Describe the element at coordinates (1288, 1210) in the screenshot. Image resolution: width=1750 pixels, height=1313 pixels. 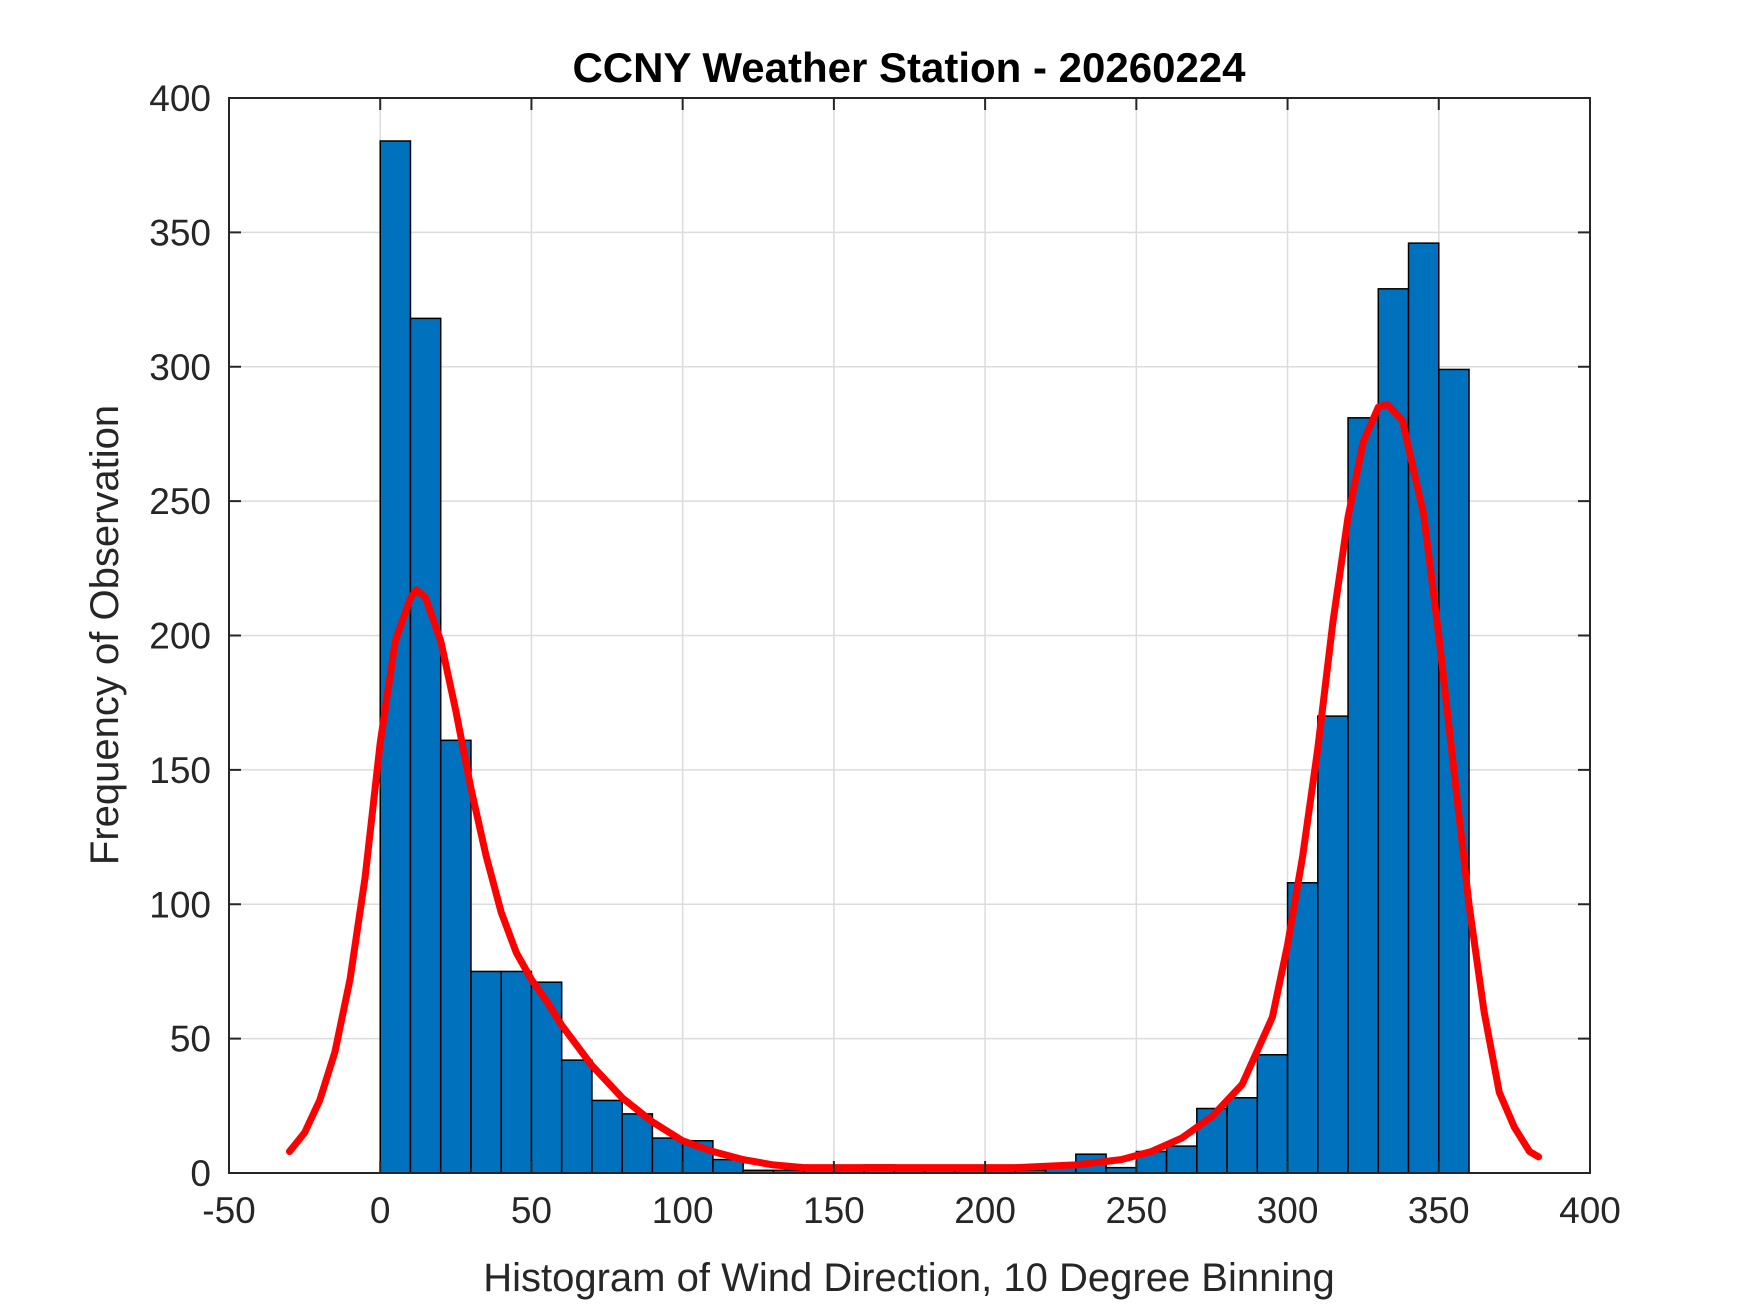
I see `x-tick-label: 300` at that location.